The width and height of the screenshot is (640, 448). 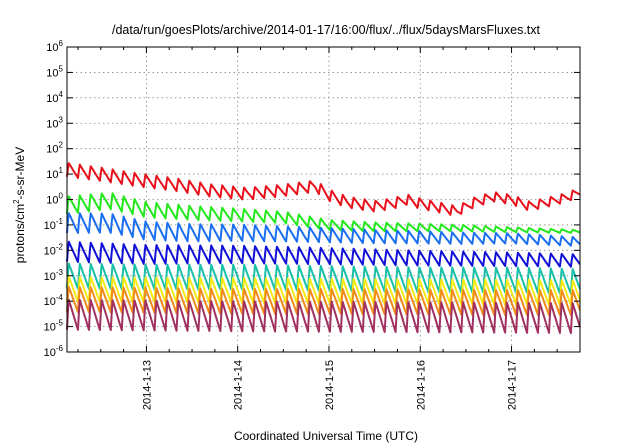 I want to click on y-axis-label: protons/cm2-s-sr-MeV, so click(x=19, y=205).